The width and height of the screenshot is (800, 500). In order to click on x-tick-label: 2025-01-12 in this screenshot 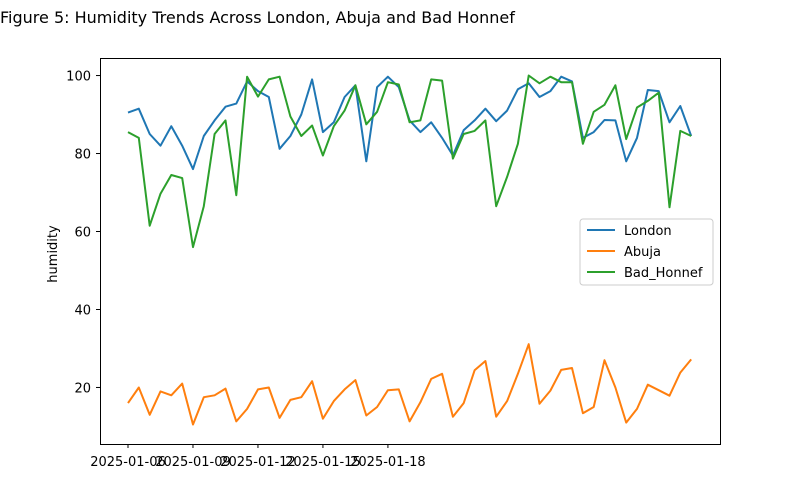, I will do `click(258, 462)`.